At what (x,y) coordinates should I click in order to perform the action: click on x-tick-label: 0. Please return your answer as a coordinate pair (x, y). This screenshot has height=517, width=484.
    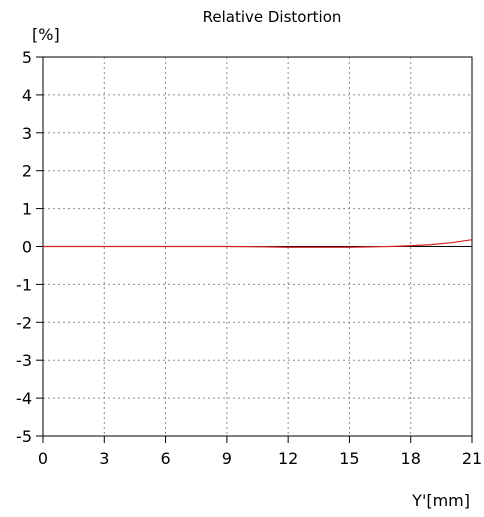
    Looking at the image, I should click on (43, 458).